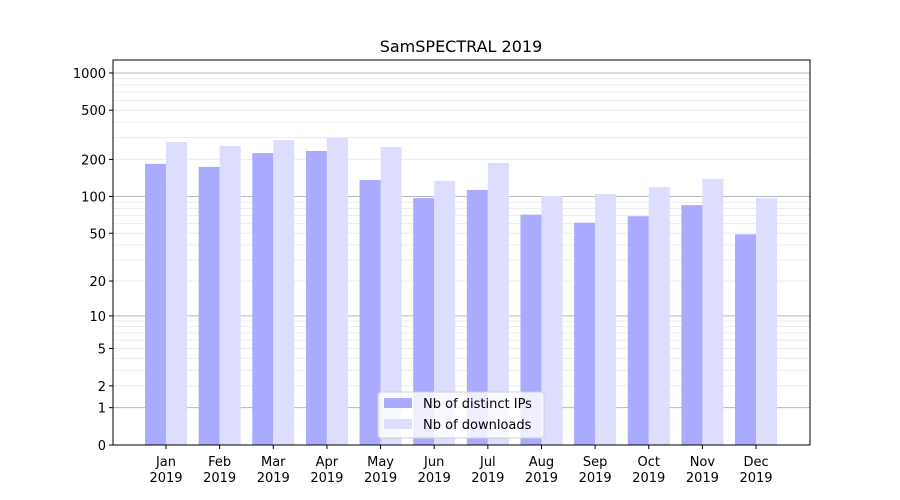 The height and width of the screenshot is (500, 900). I want to click on legend-label: Nb of downloads, so click(477, 425).